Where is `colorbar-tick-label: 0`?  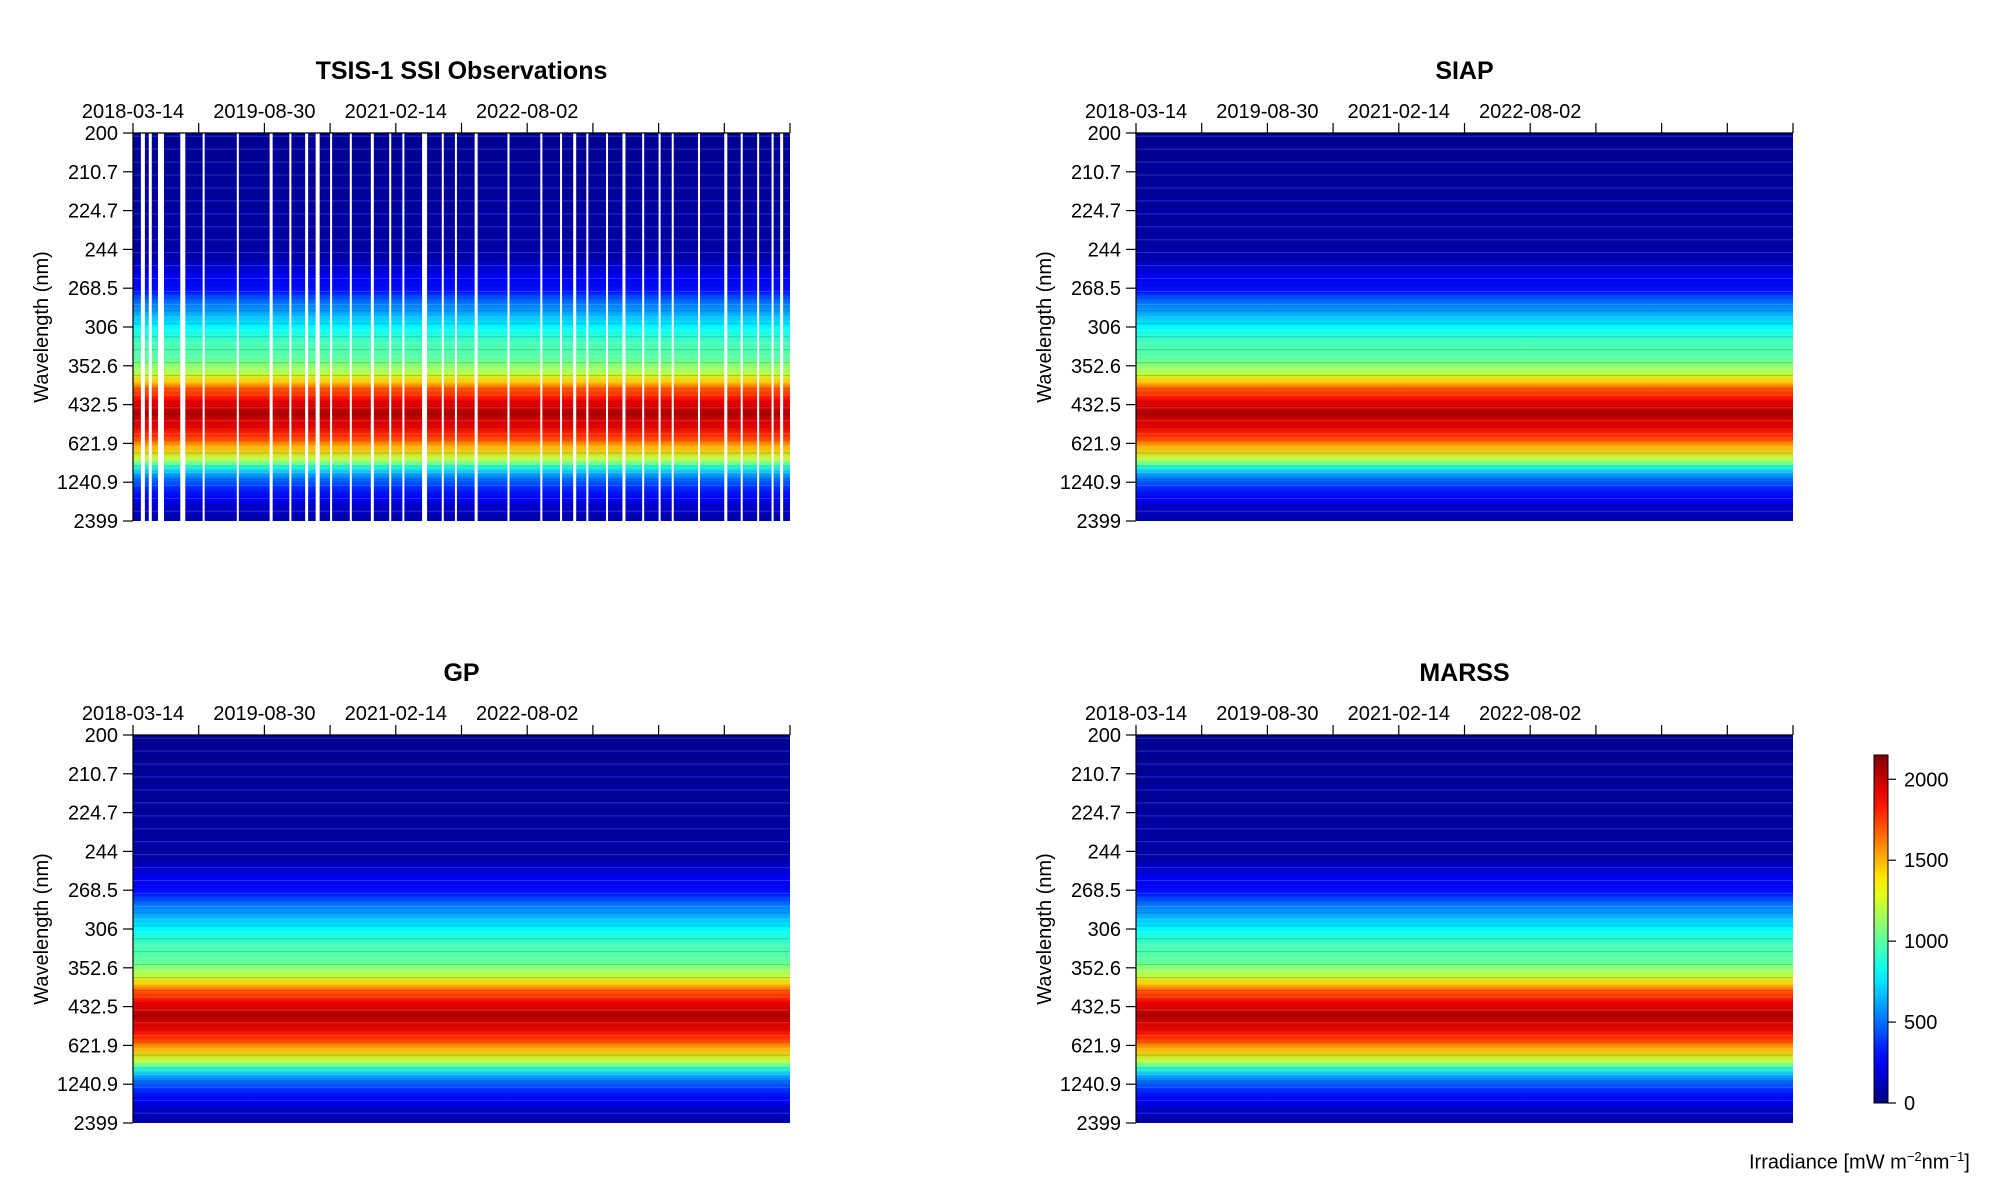
colorbar-tick-label: 0 is located at coordinates (1909, 1104).